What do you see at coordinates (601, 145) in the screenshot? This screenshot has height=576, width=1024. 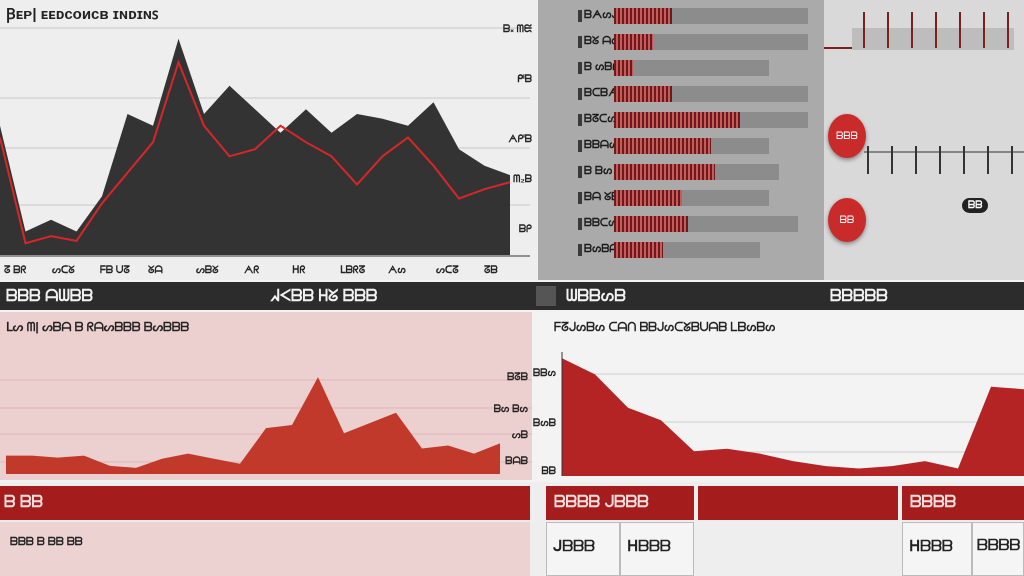 I see `bar-row-label: ᗷᗷᗩᔕ` at bounding box center [601, 145].